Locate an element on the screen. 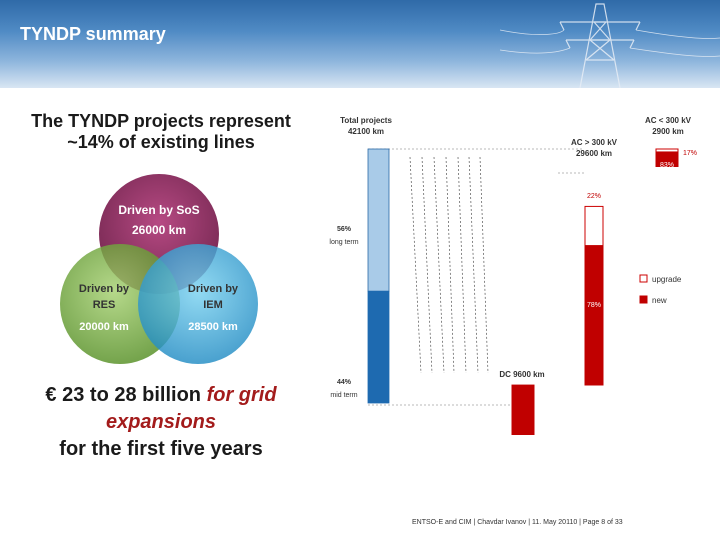 This screenshot has width=720, height=540. venn-iem-label-2: IEM is located at coordinates (213, 305).